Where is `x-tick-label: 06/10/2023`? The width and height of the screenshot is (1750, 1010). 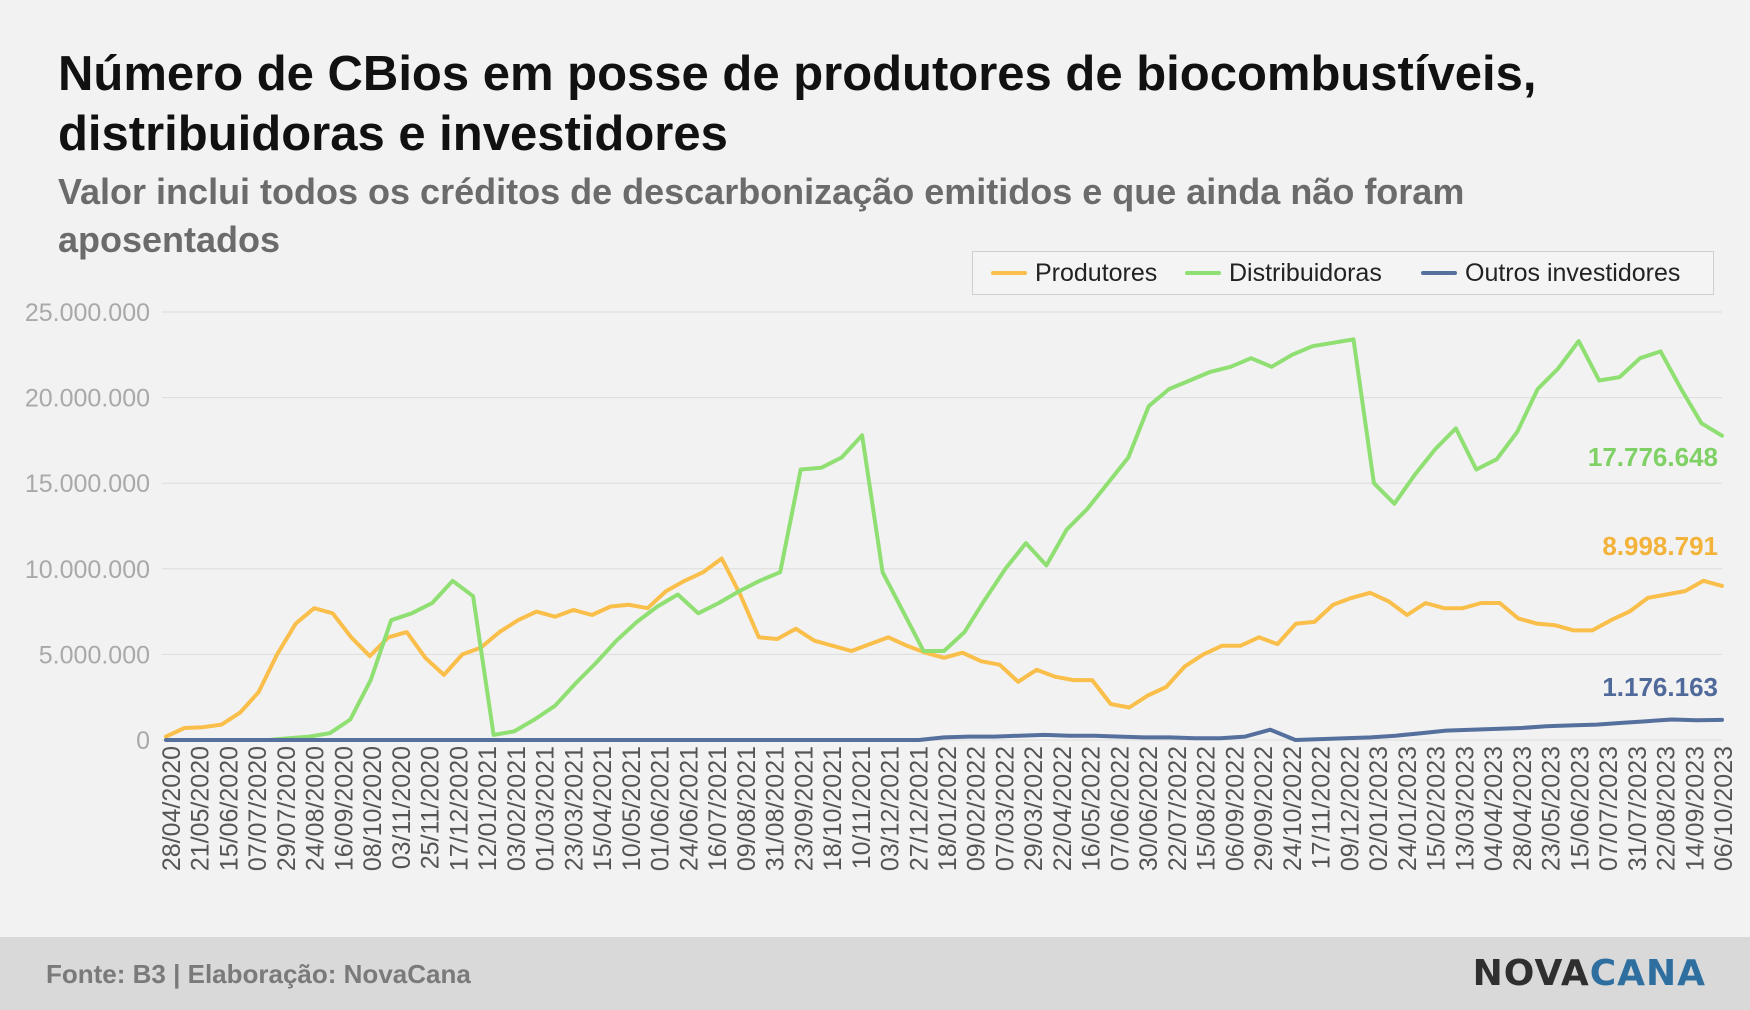
x-tick-label: 06/10/2023 is located at coordinates (1724, 808).